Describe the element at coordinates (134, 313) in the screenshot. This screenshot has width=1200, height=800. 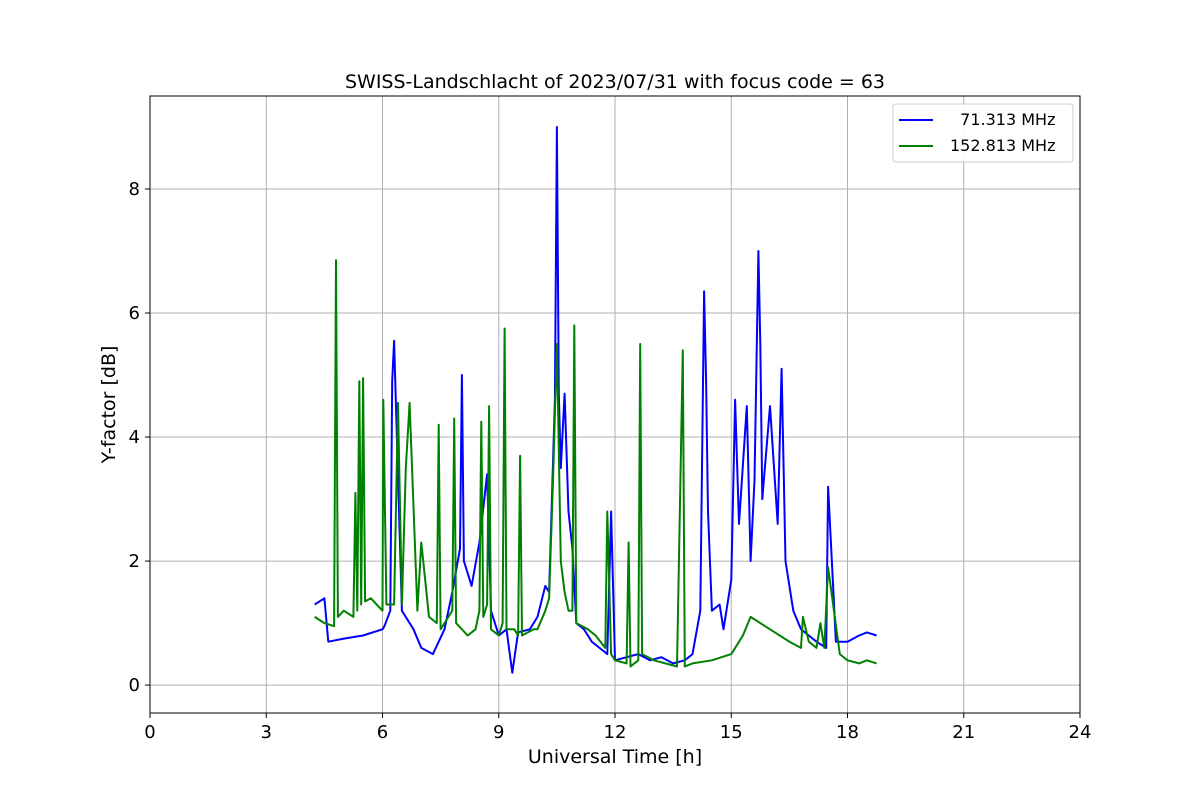
I see `y-tick-label: 6` at that location.